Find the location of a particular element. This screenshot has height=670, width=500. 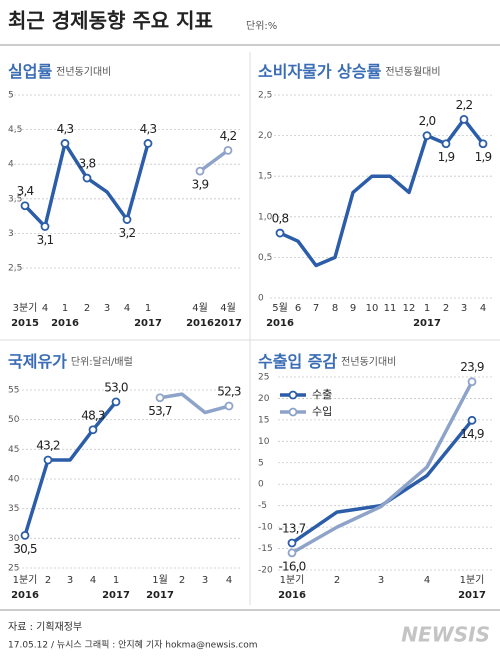

data-label: 4,3 is located at coordinates (65, 129).